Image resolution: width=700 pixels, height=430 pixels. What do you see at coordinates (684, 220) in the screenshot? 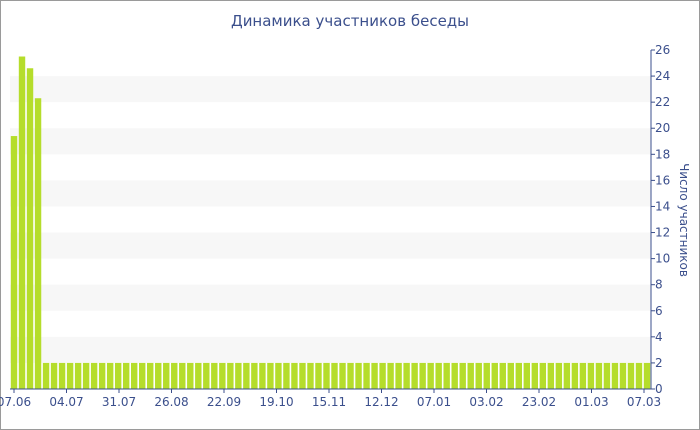
I see `y-axis-title: Число участников` at bounding box center [684, 220].